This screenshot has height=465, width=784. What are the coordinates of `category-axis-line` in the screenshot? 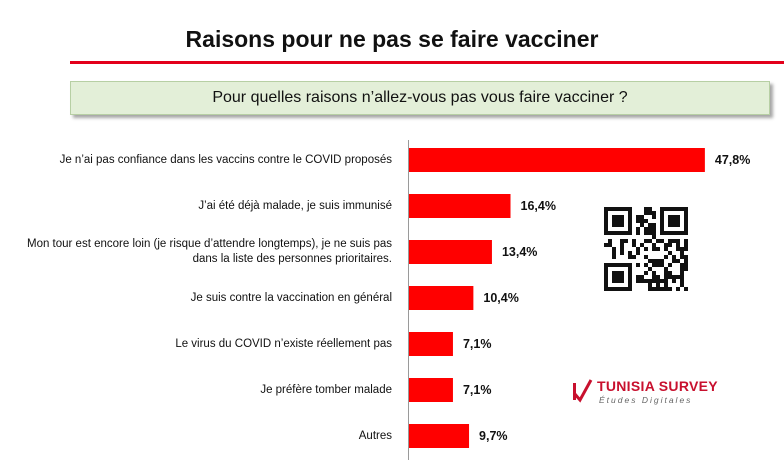 It's located at (408, 300).